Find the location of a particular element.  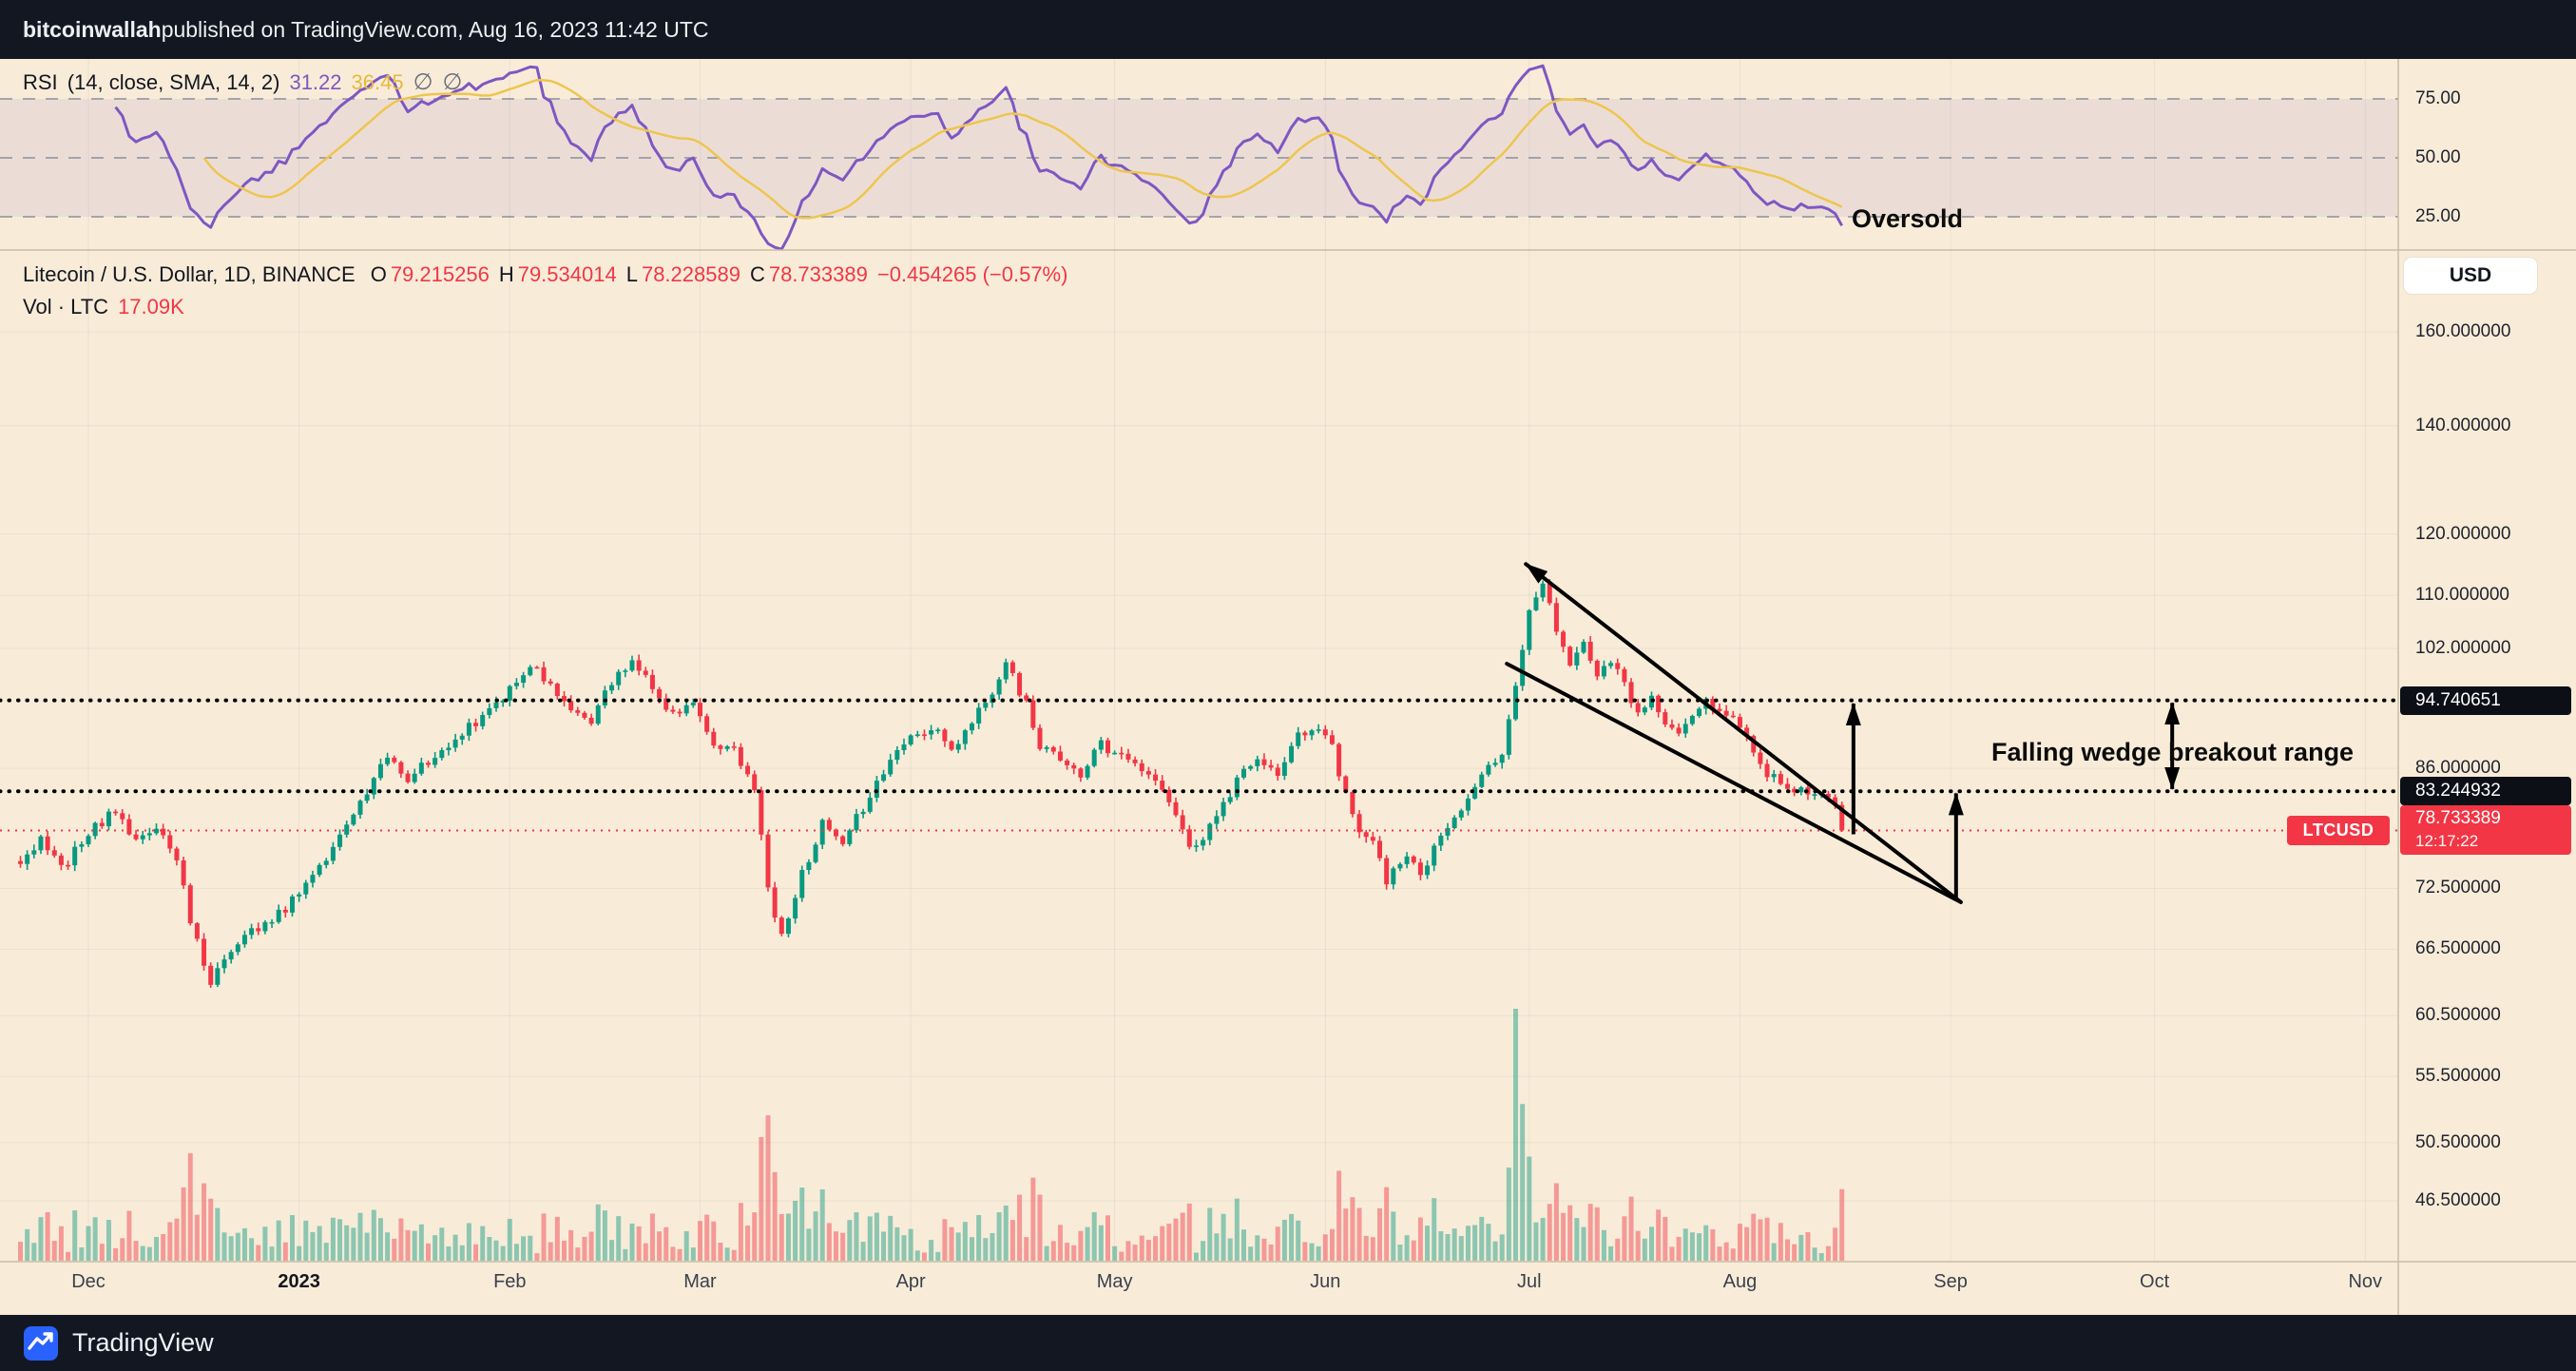

high-label: H is located at coordinates (506, 274).